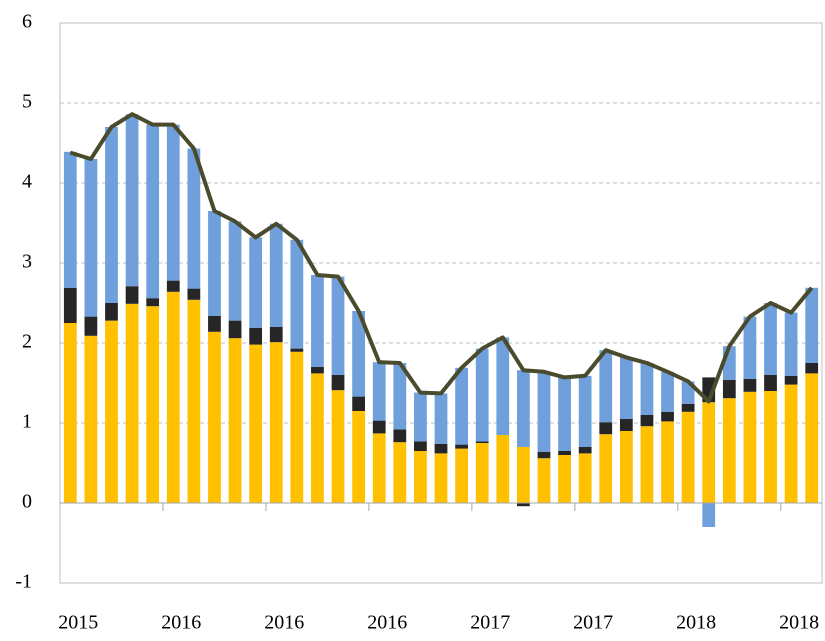  Describe the element at coordinates (27, 182) in the screenshot. I see `y-tick-label: 4` at that location.